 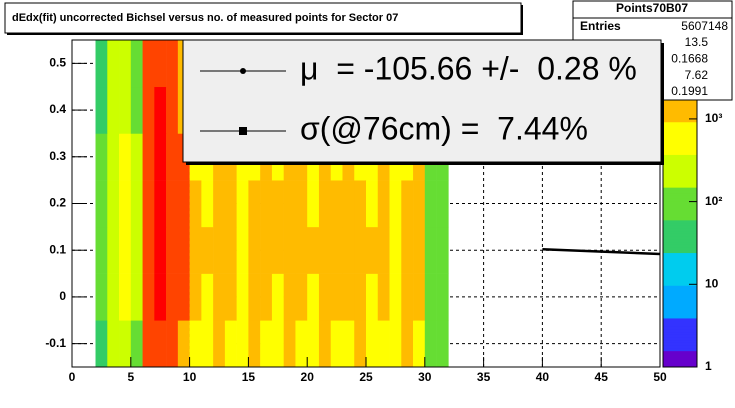 I want to click on stats-title: Points70B07, so click(x=652, y=8).